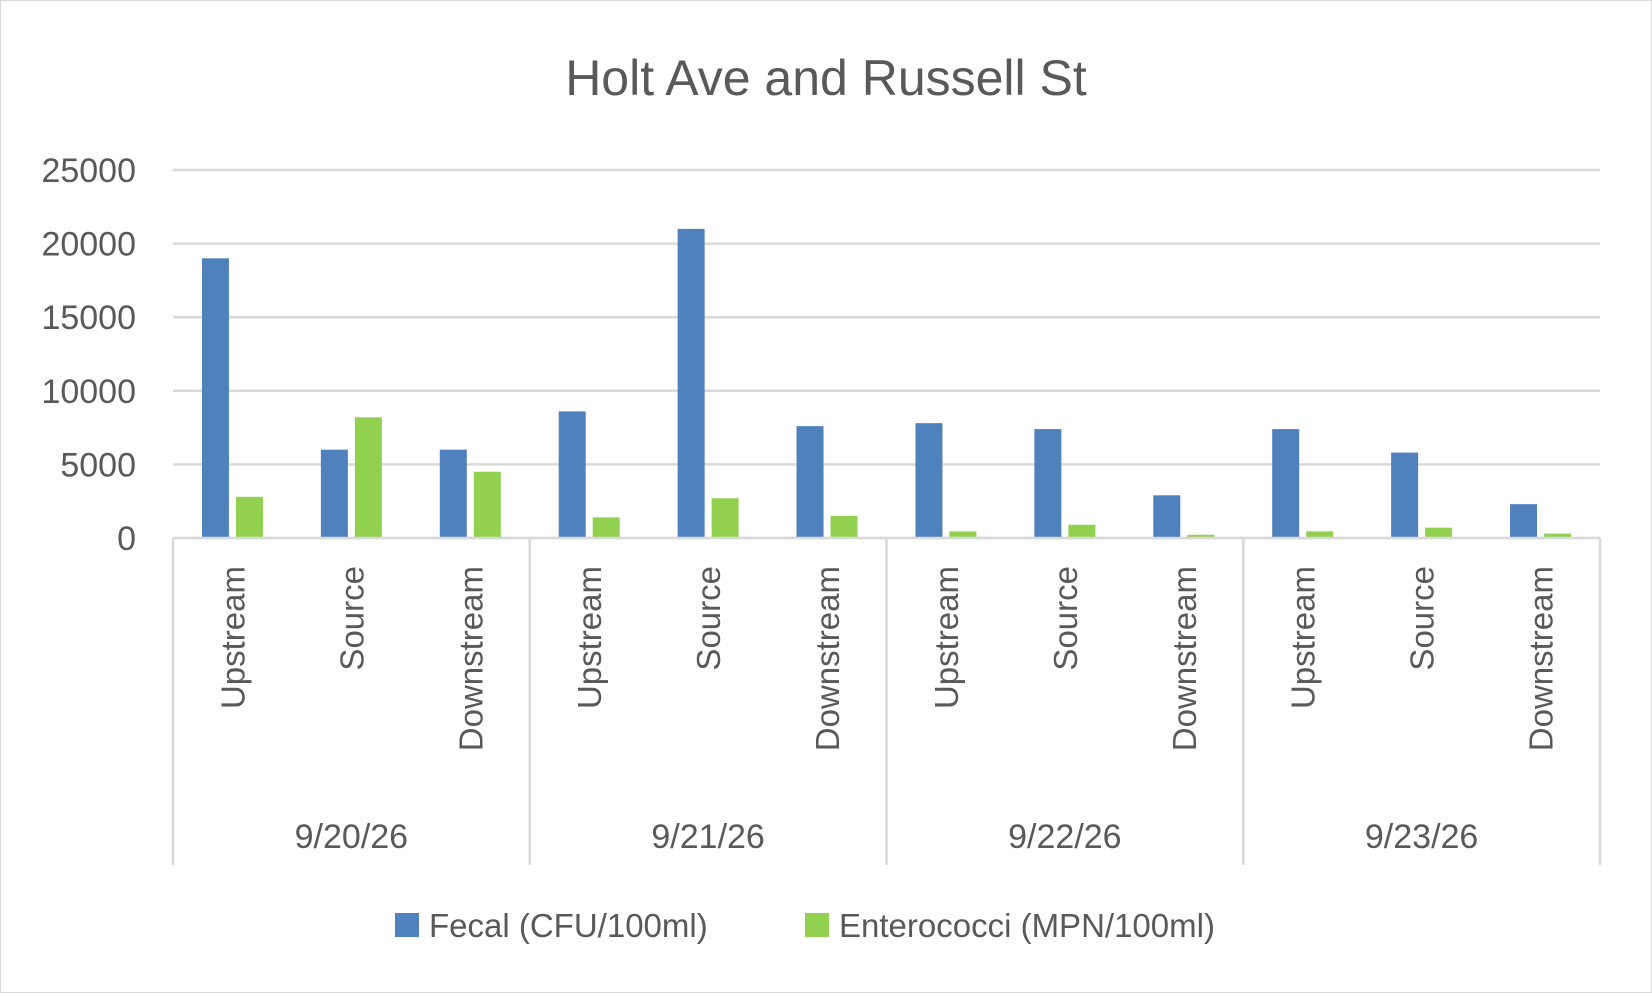  Describe the element at coordinates (817, 925) in the screenshot. I see `legend-swatch-enterococci` at that location.